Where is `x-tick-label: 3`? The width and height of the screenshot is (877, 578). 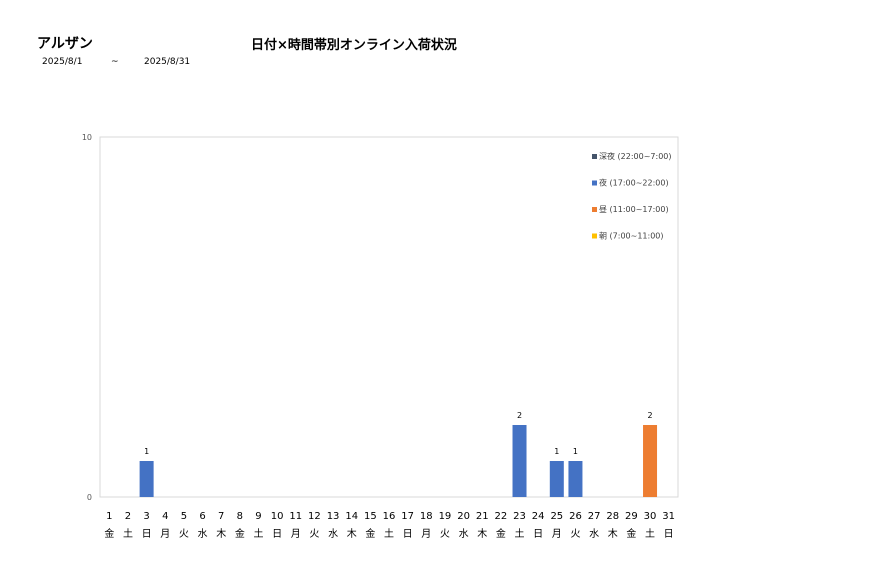
x-tick-label: 3 is located at coordinates (146, 516).